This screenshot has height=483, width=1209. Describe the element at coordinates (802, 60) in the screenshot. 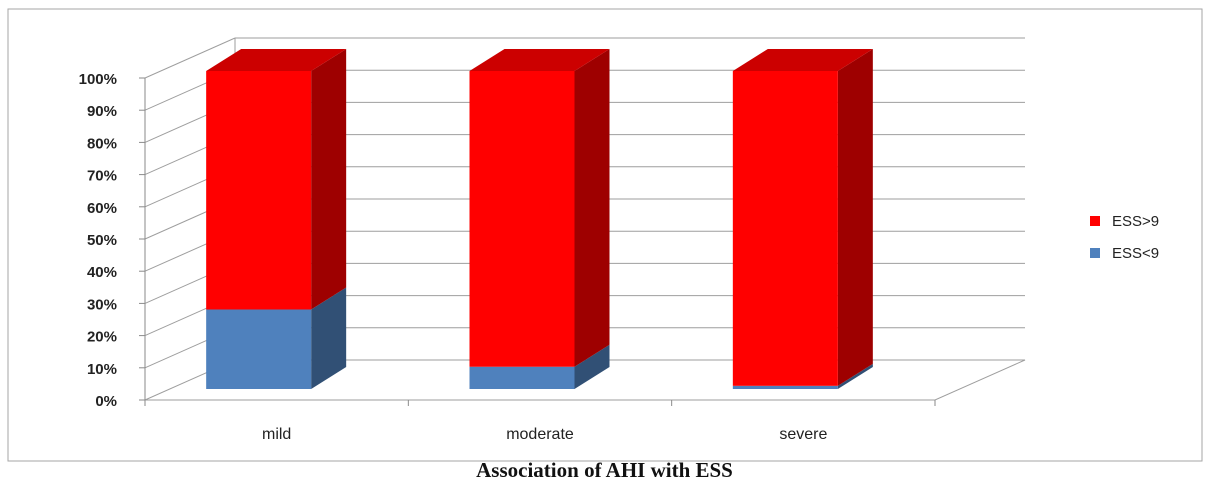

I see `bar-top-severe` at that location.